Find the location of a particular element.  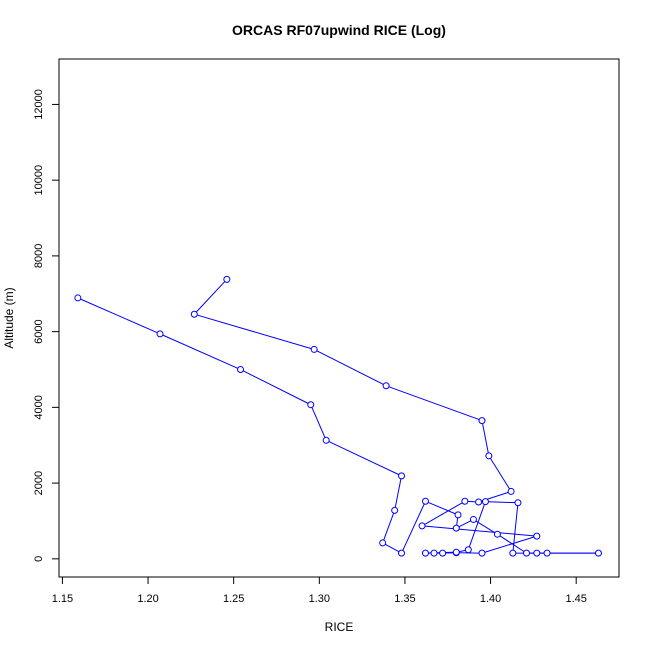

y-axis-label: Altitude (m) is located at coordinates (9, 317).